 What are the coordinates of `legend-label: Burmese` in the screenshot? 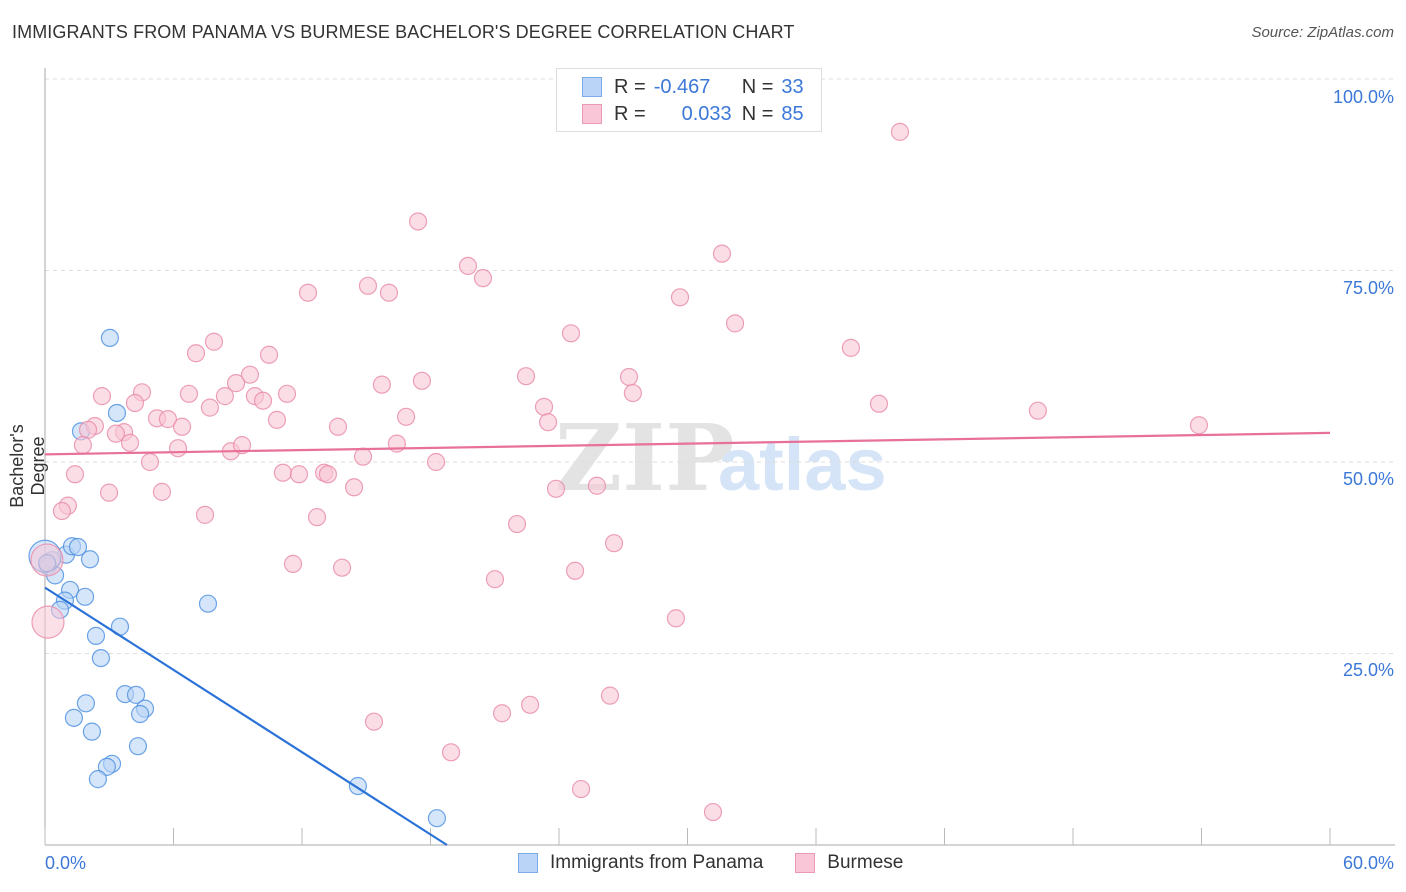 It's located at (865, 862).